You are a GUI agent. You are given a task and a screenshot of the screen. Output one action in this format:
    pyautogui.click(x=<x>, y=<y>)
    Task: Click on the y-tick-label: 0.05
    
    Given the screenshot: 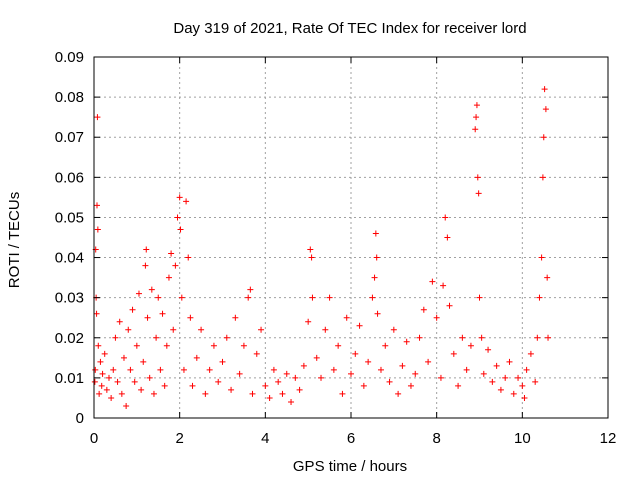 What is the action you would take?
    pyautogui.click(x=69, y=217)
    